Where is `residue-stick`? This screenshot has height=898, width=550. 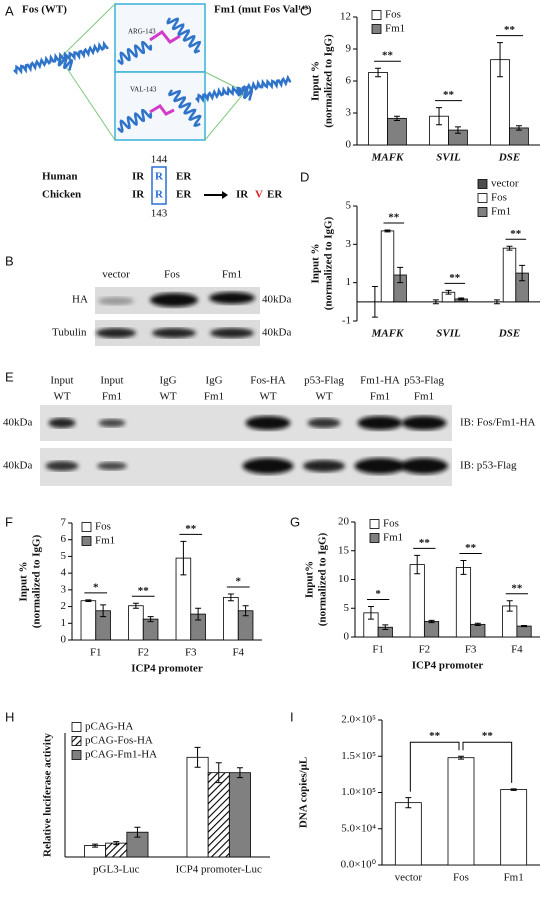 residue-stick is located at coordinates (165, 36).